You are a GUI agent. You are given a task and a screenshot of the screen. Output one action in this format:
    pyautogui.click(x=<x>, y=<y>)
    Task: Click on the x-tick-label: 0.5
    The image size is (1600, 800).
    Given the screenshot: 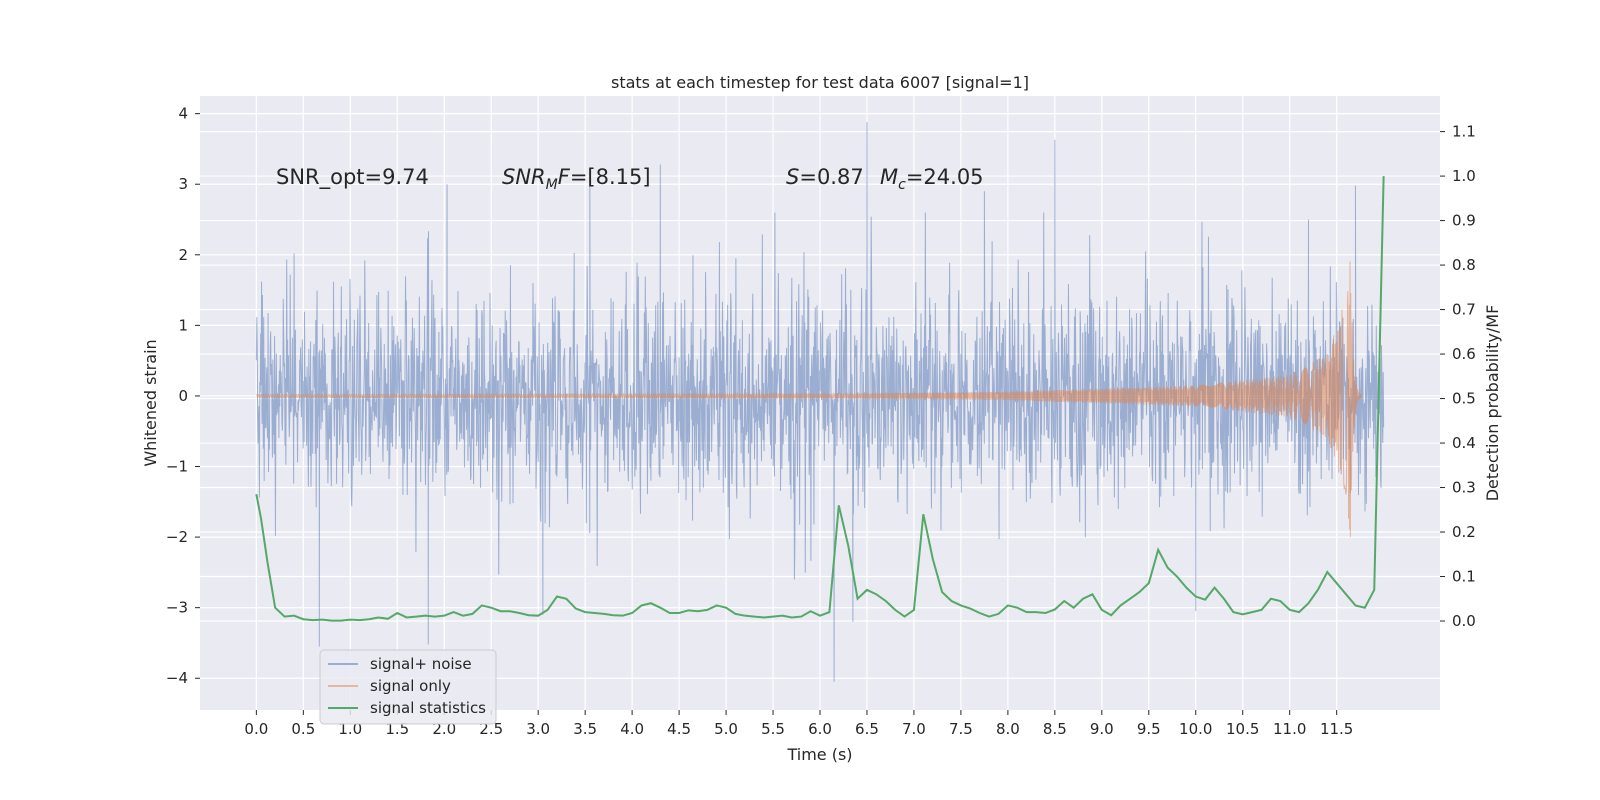 What is the action you would take?
    pyautogui.click(x=303, y=729)
    